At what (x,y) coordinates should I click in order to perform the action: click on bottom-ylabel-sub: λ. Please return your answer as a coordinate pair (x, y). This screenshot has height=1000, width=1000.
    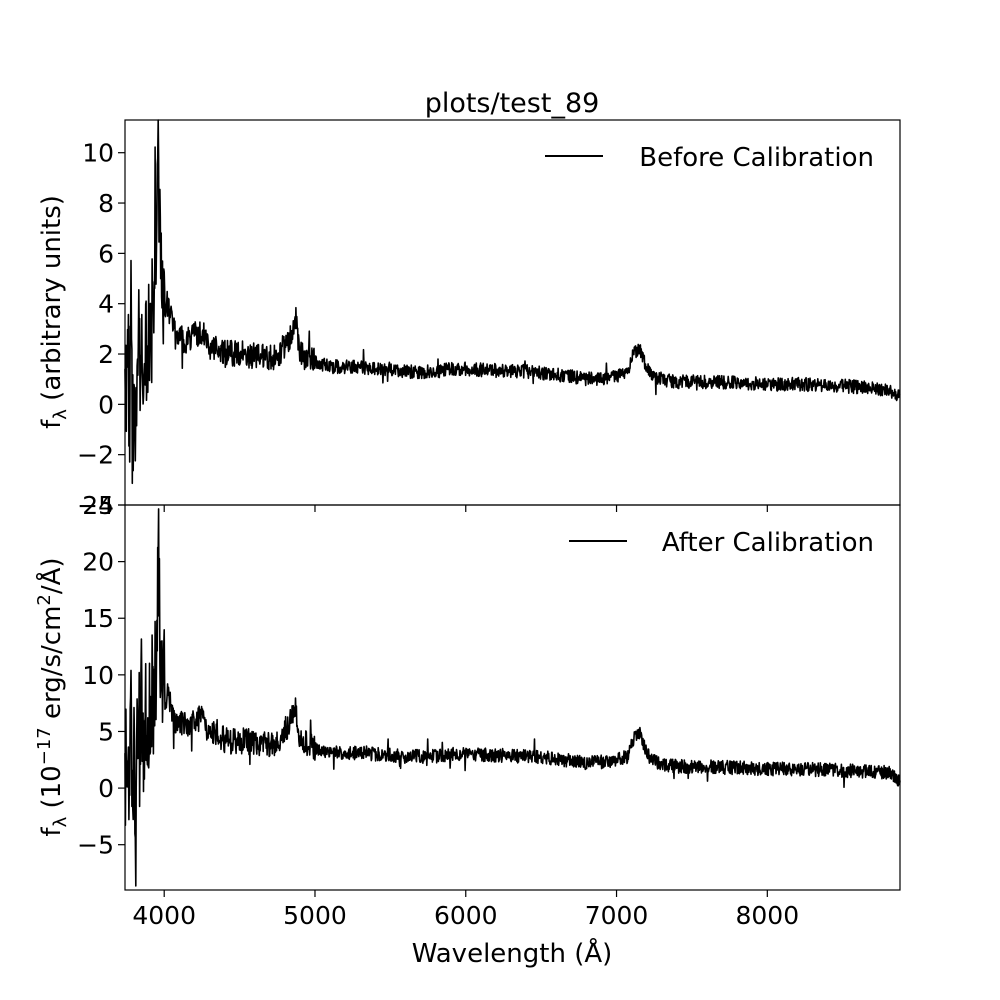
    Looking at the image, I should click on (60, 821).